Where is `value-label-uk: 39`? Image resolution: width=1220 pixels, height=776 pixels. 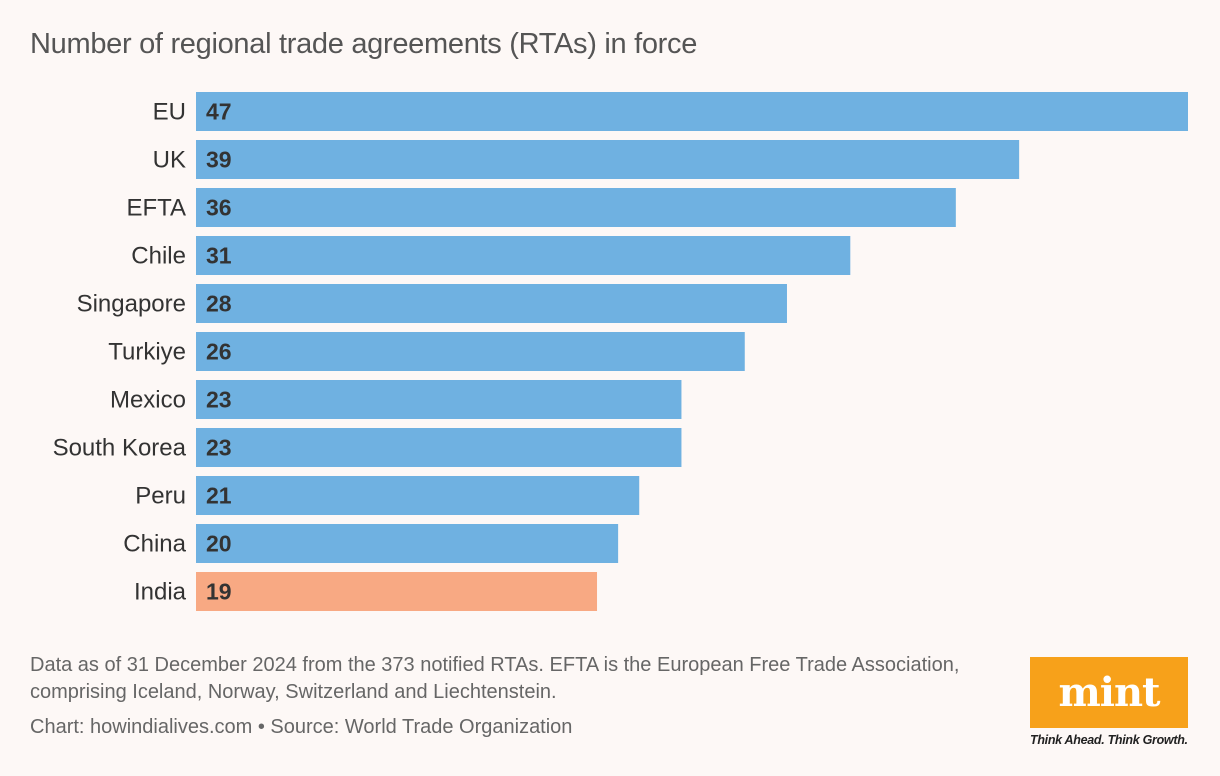
value-label-uk: 39 is located at coordinates (219, 160).